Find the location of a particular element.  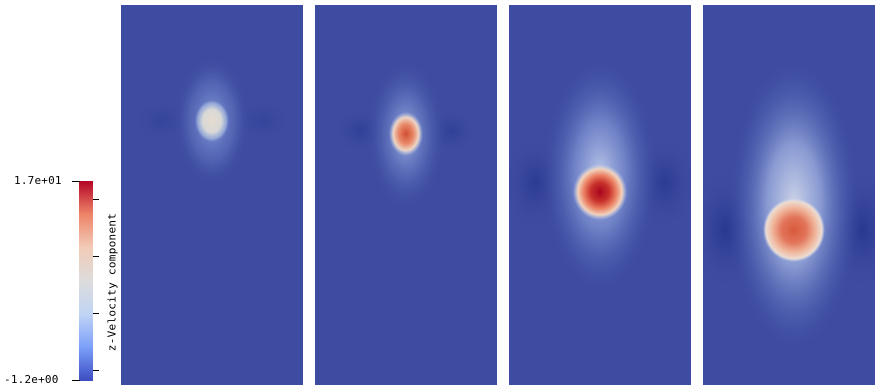

colorbar-gradient is located at coordinates (86, 281).